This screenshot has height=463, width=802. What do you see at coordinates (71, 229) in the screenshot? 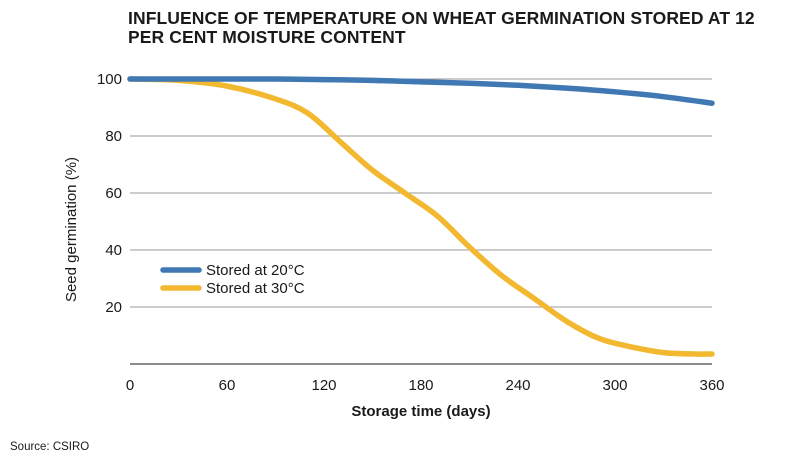
I see `y-axis-label: Seed germination (%)` at bounding box center [71, 229].